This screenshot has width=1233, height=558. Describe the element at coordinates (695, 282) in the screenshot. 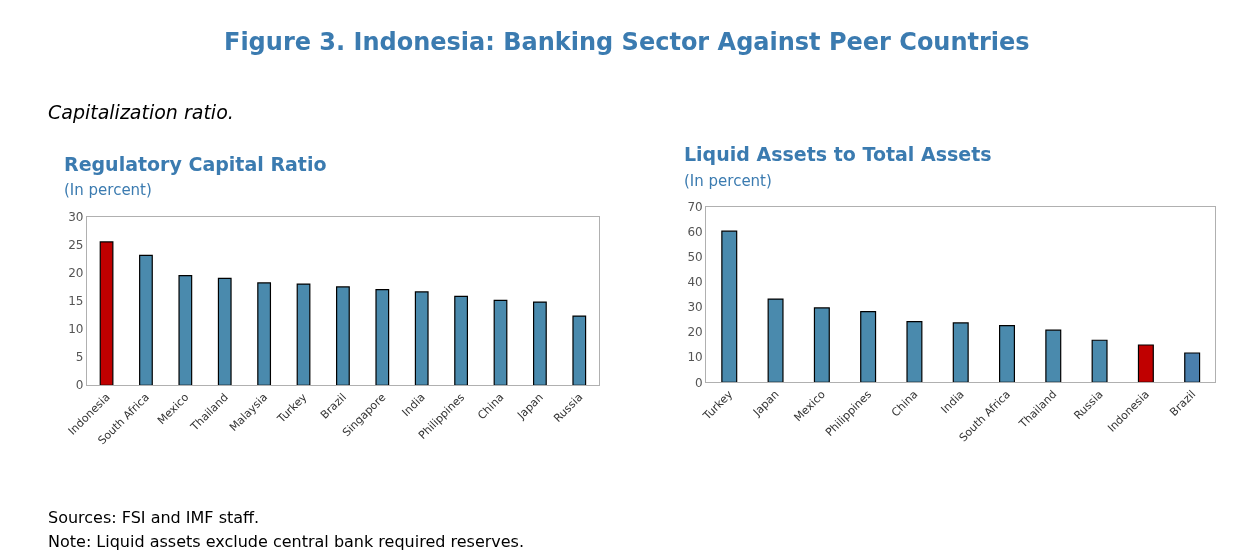

I see `y-tick-label: 40` at that location.